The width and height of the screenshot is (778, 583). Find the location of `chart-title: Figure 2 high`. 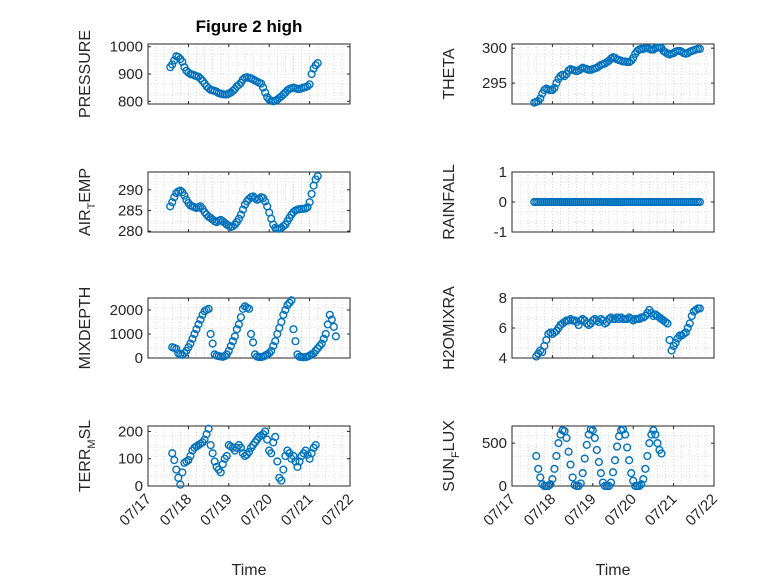

chart-title: Figure 2 high is located at coordinates (249, 26).